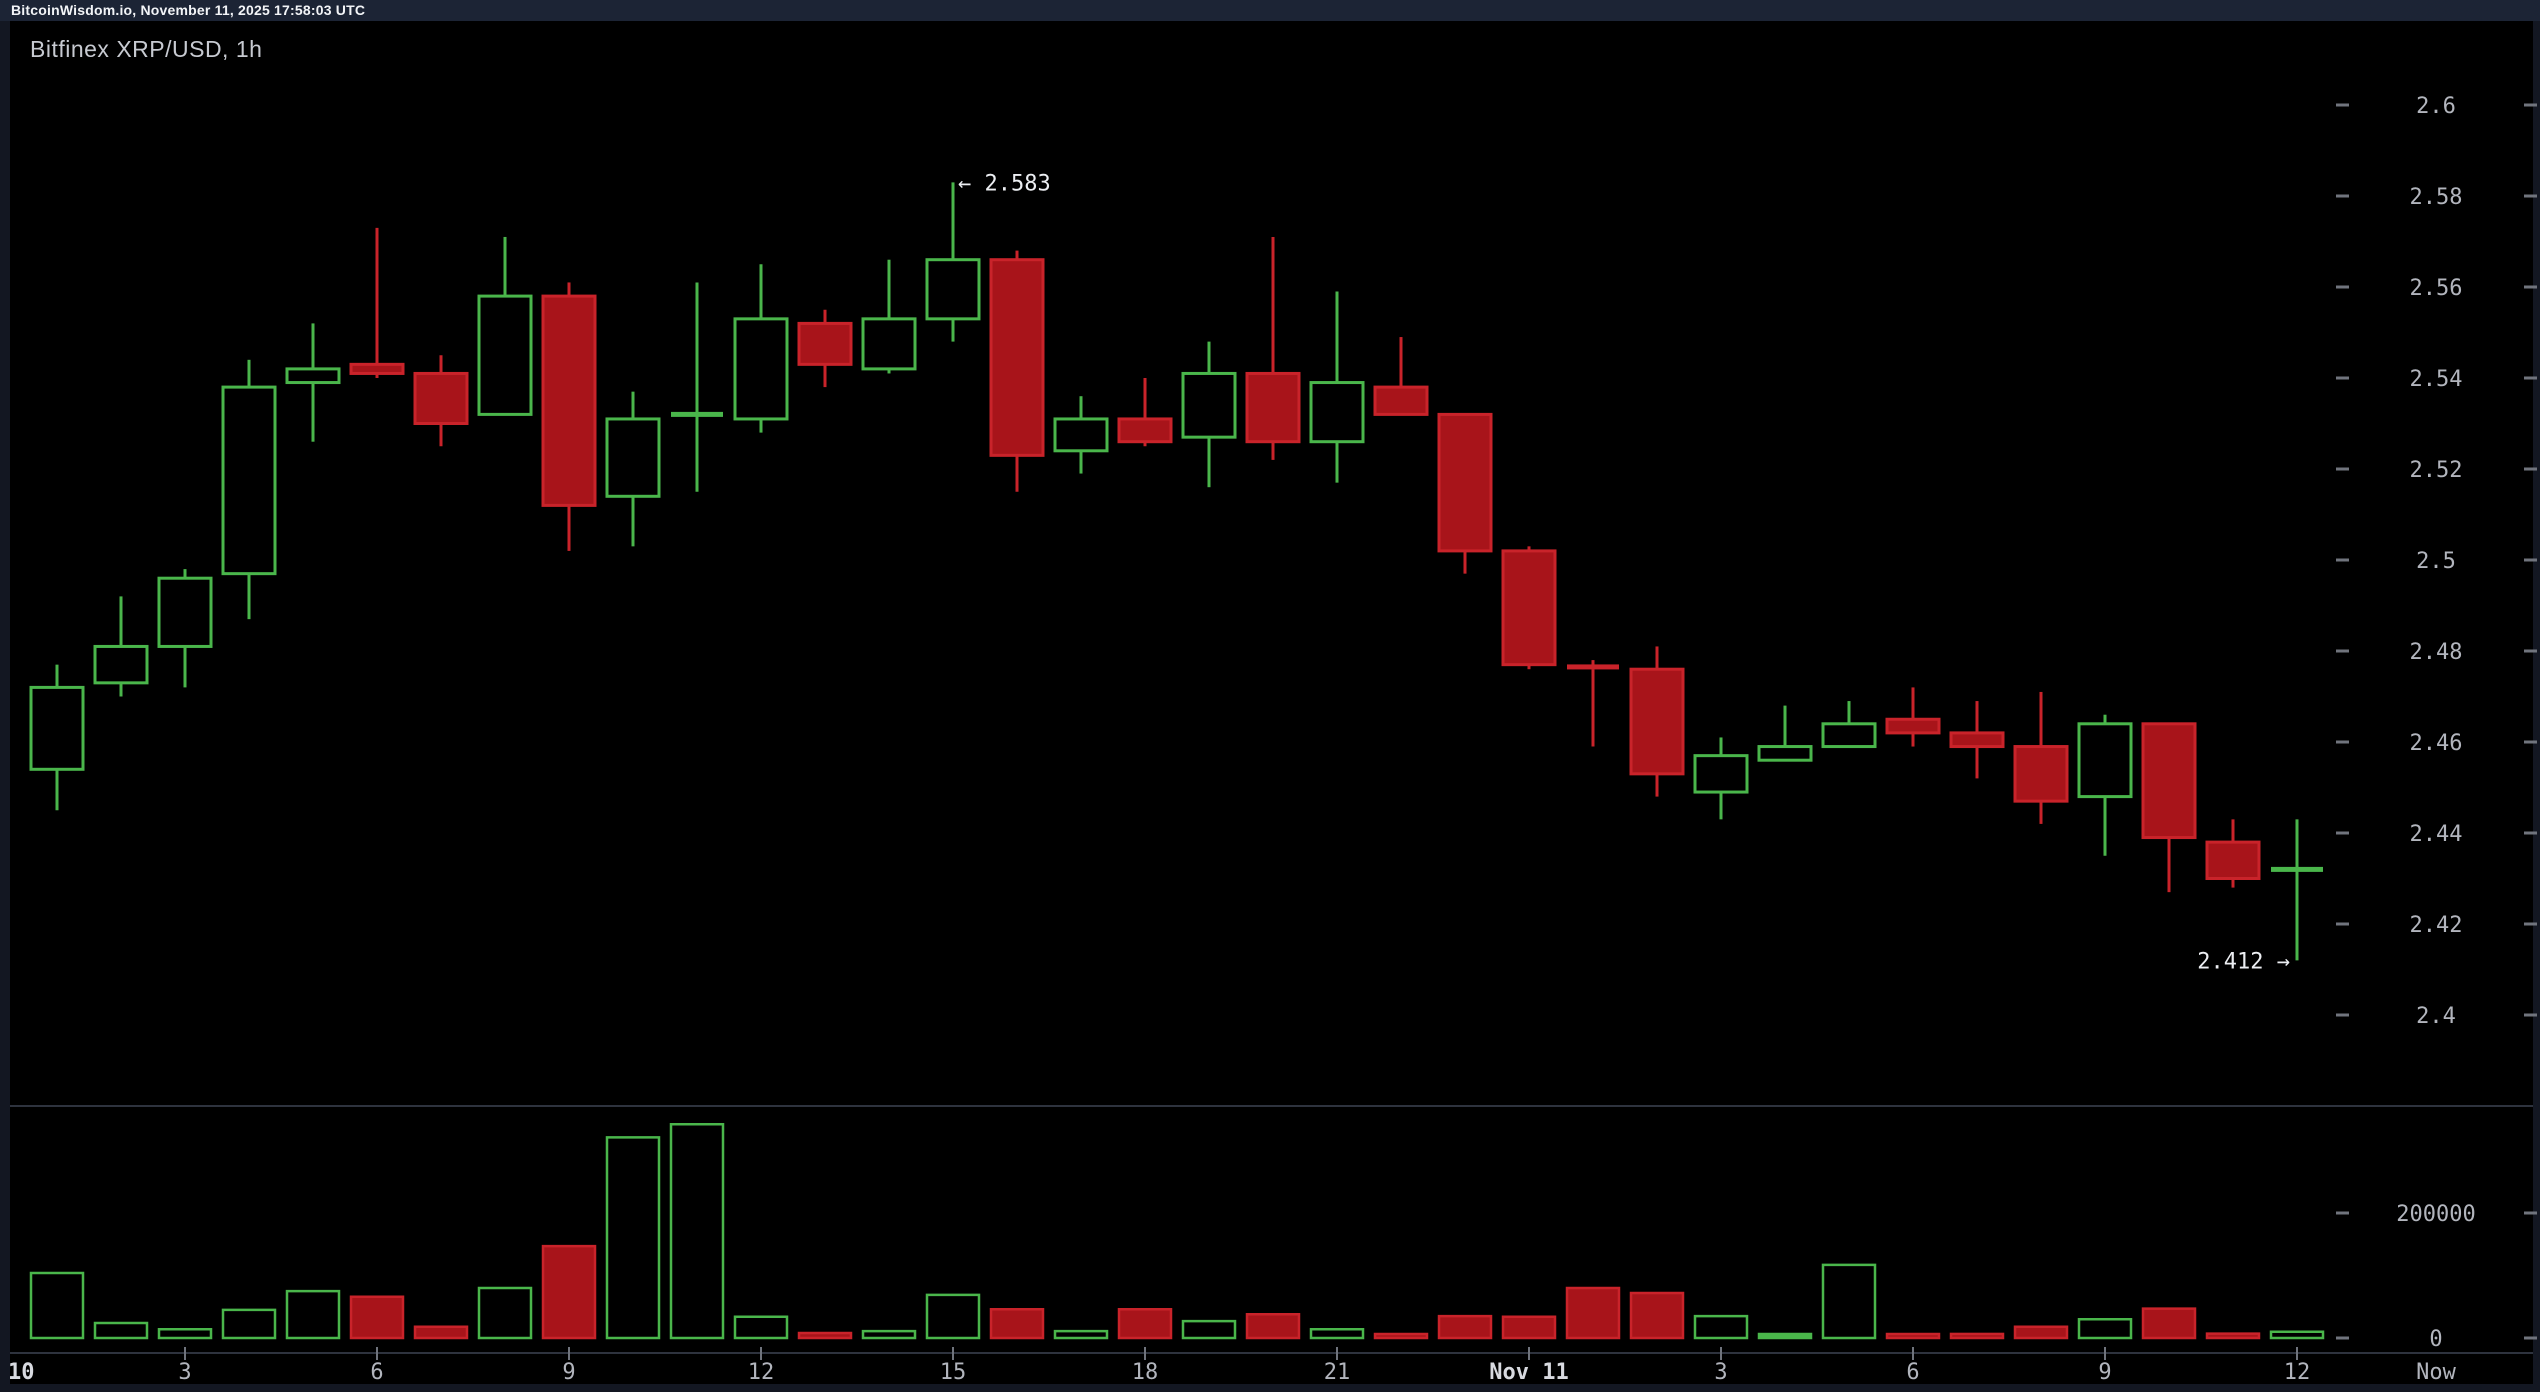 Image resolution: width=2540 pixels, height=1392 pixels. Describe the element at coordinates (2436, 197) in the screenshot. I see `price-axis-label: 2.58` at that location.